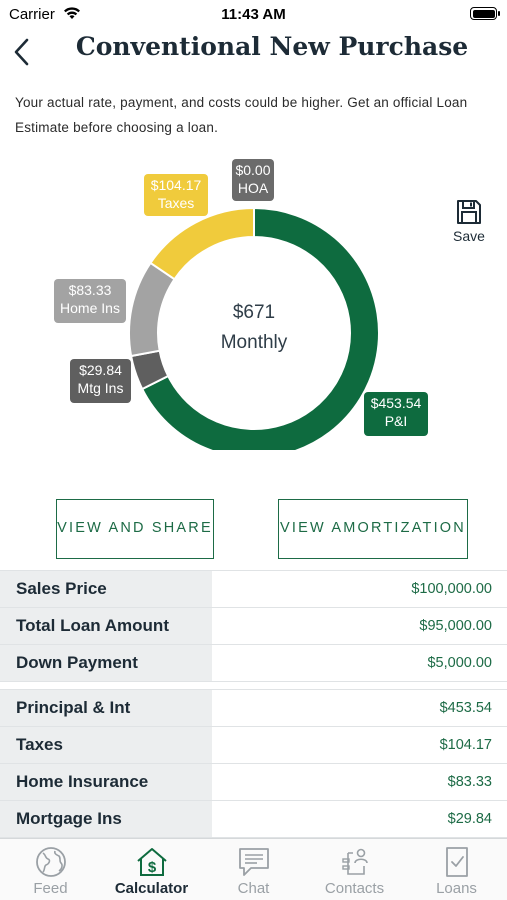 This screenshot has height=900, width=507. What do you see at coordinates (254, 342) in the screenshot?
I see `monthly-label: Monthly` at bounding box center [254, 342].